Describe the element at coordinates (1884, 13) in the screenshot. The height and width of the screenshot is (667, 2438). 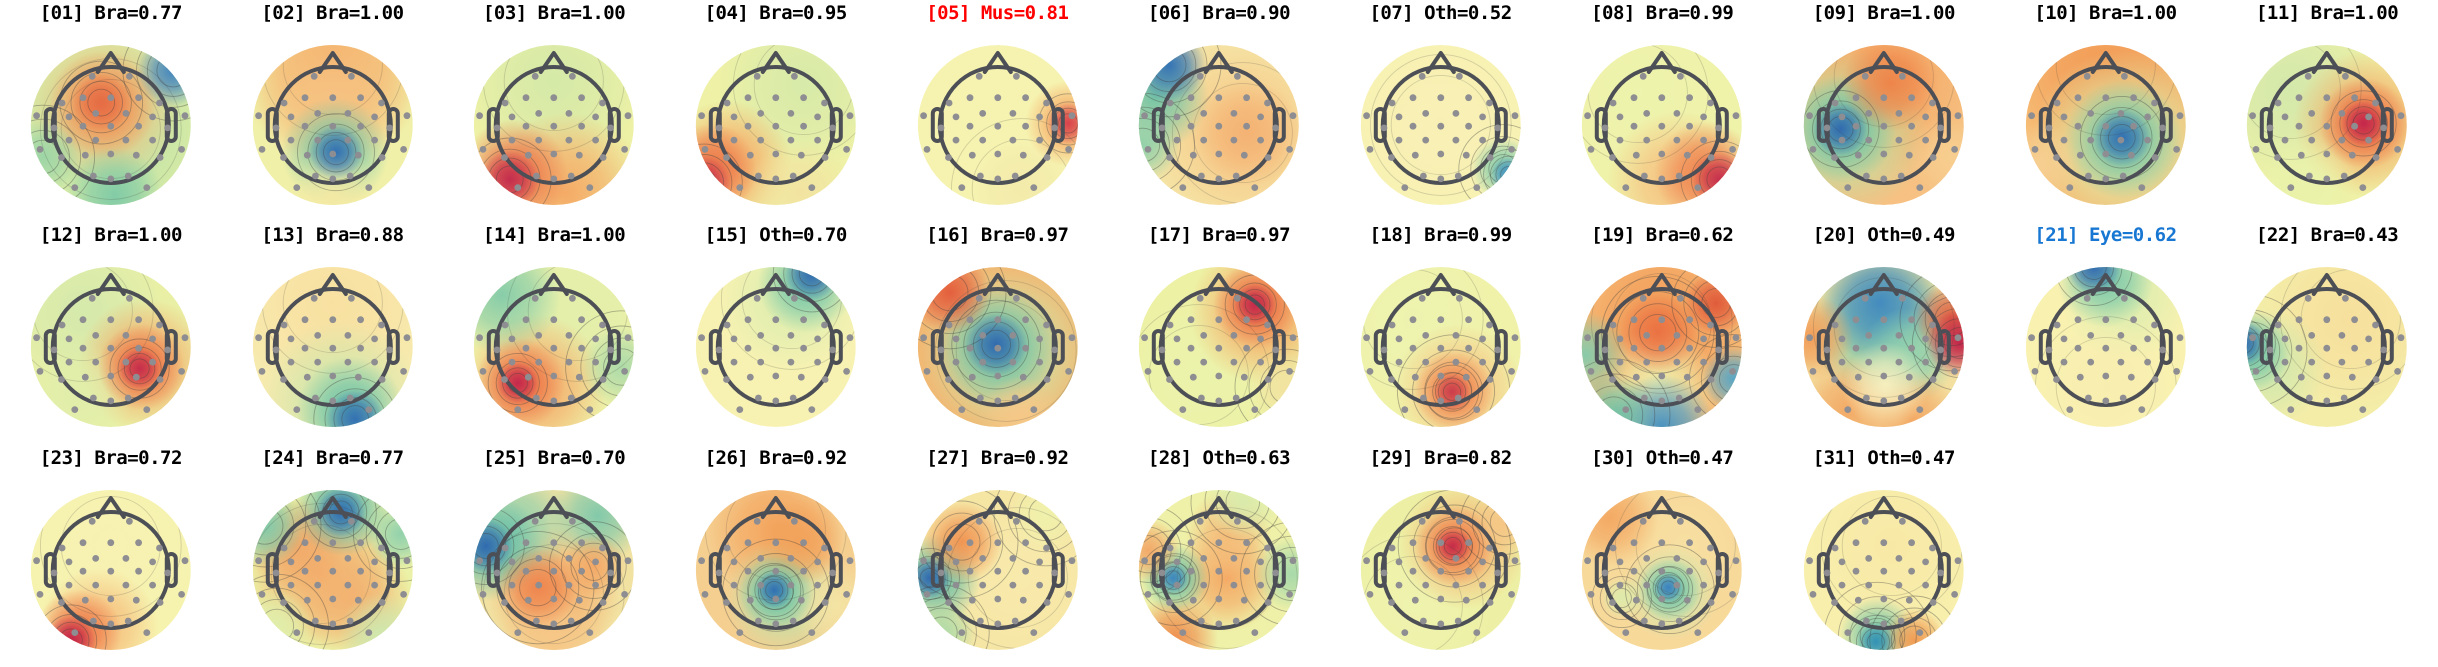
I see `component-title: [09] Bra=1.00` at that location.